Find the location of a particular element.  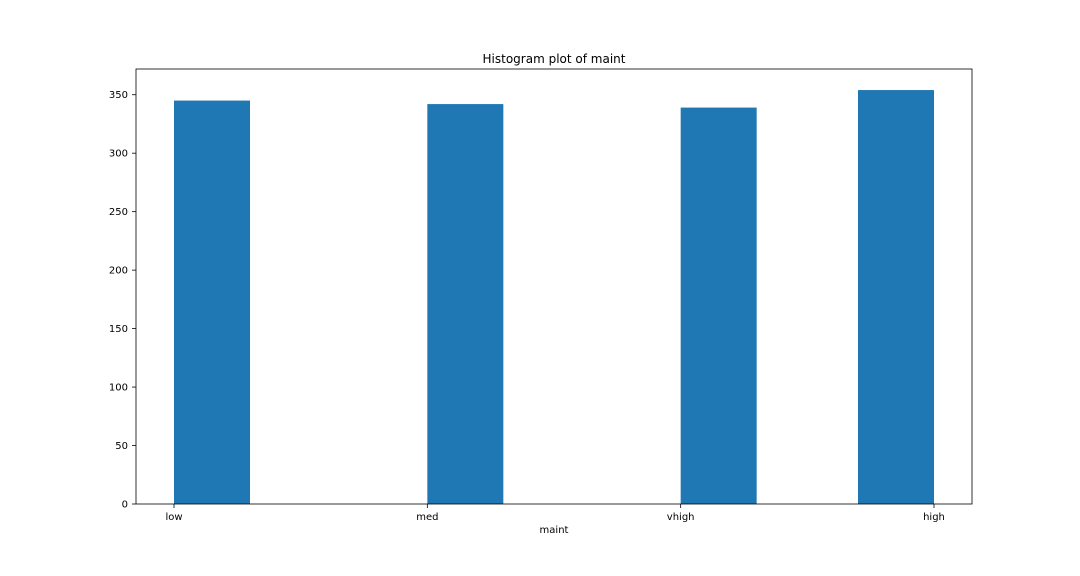

y-tick-label: 350 is located at coordinates (118, 95).